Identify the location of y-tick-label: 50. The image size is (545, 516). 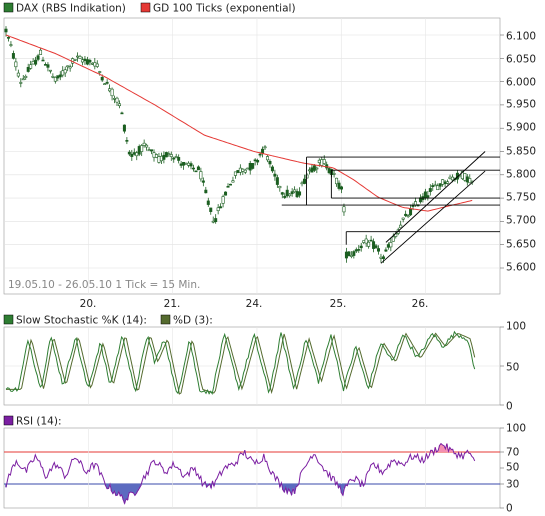
(512, 368).